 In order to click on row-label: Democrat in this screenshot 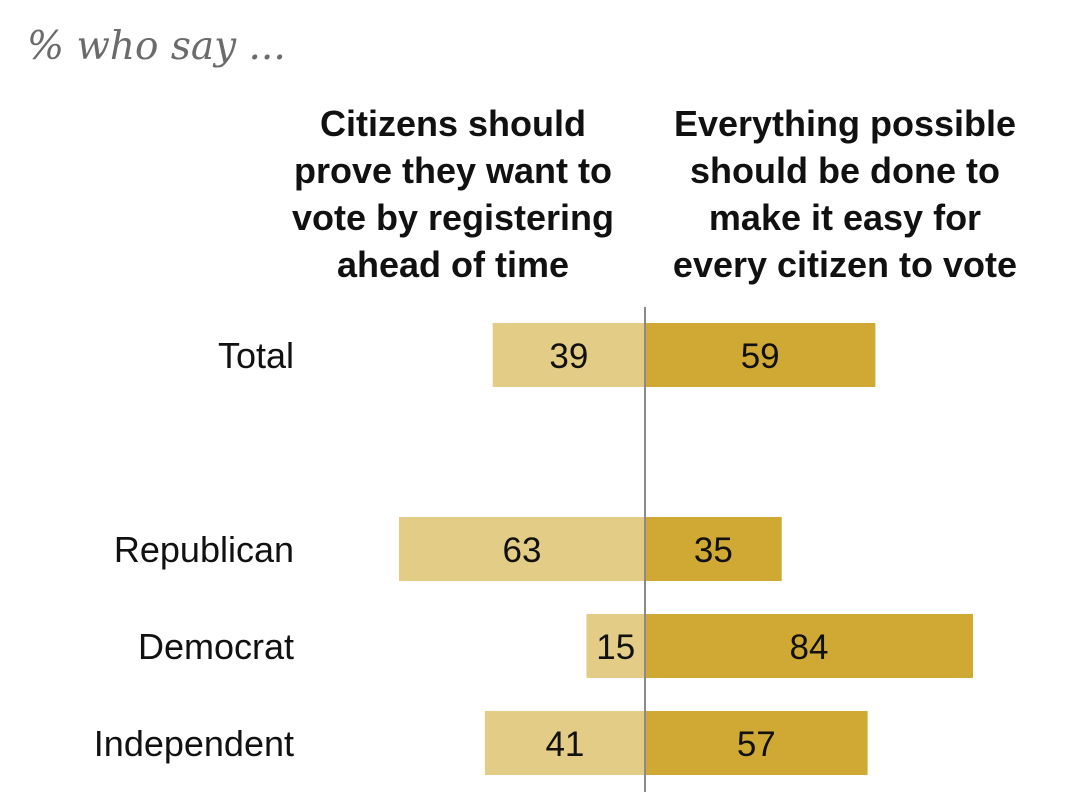, I will do `click(216, 646)`.